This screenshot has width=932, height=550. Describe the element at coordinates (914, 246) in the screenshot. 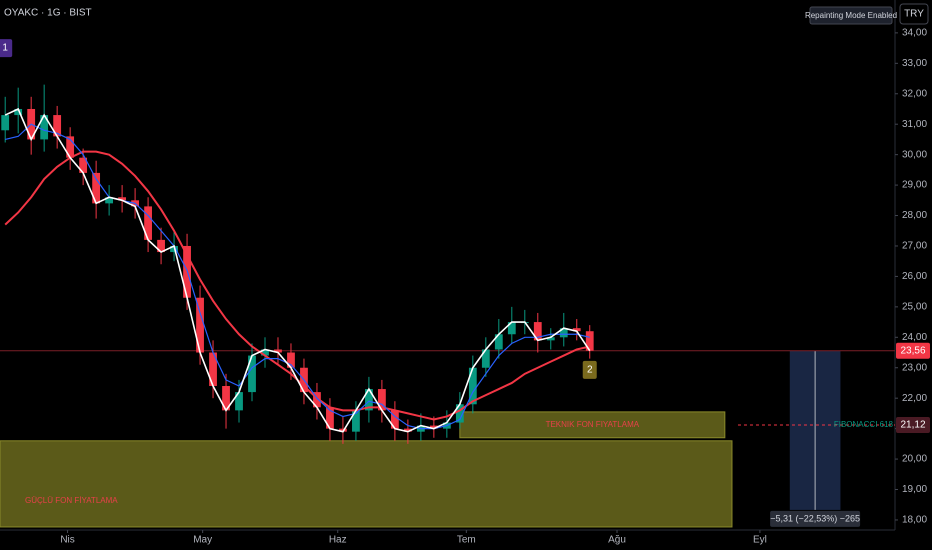

I see `y-tick-label: 27,00` at that location.